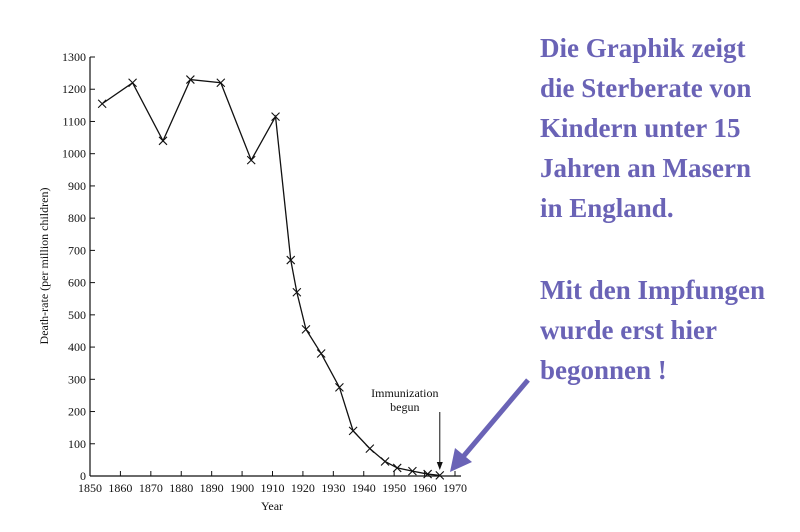 Image resolution: width=800 pixels, height=532 pixels. What do you see at coordinates (607, 208) in the screenshot?
I see `side-text: in England.` at bounding box center [607, 208].